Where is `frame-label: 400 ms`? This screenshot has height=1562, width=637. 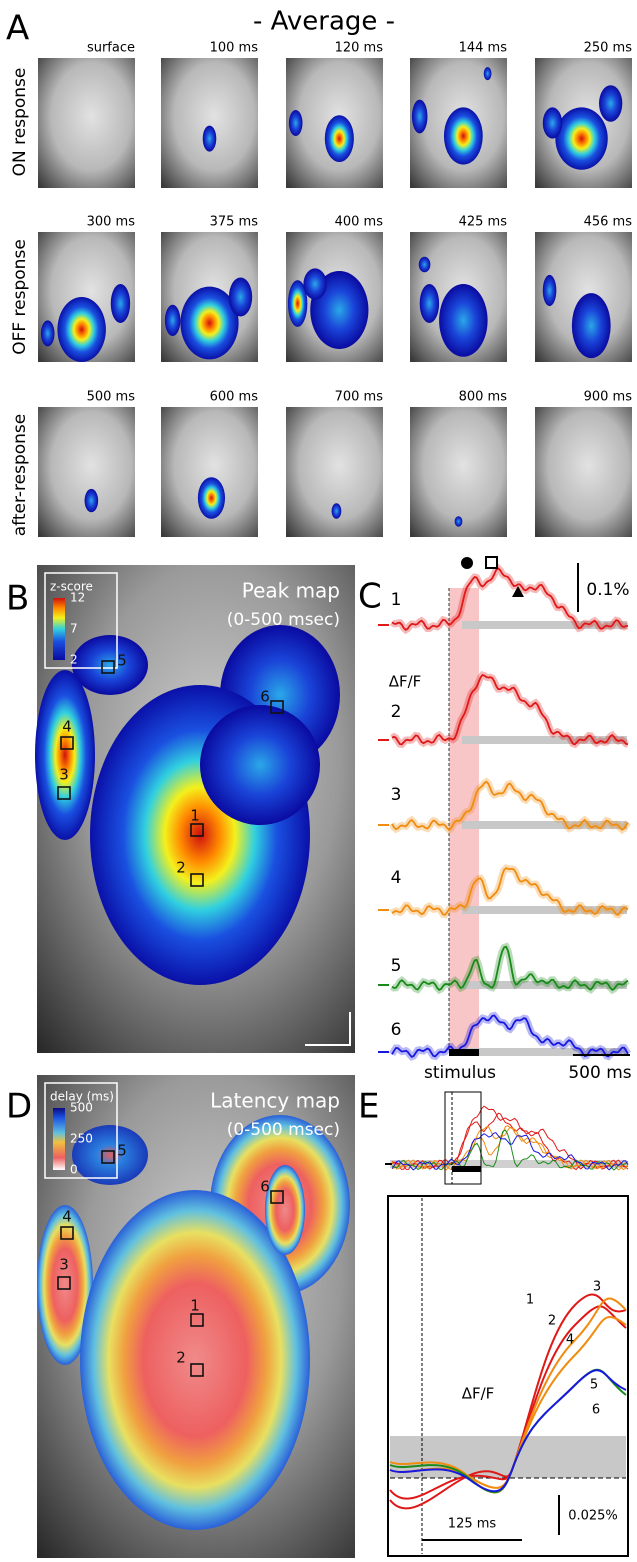 frame-label: 400 ms is located at coordinates (359, 222).